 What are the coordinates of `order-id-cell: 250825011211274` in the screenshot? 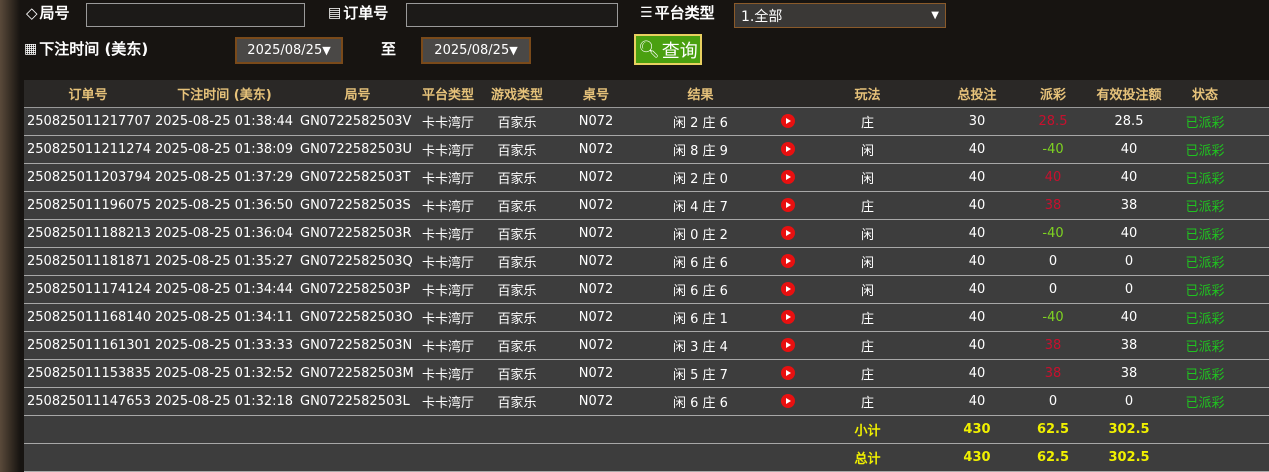 It's located at (88, 149).